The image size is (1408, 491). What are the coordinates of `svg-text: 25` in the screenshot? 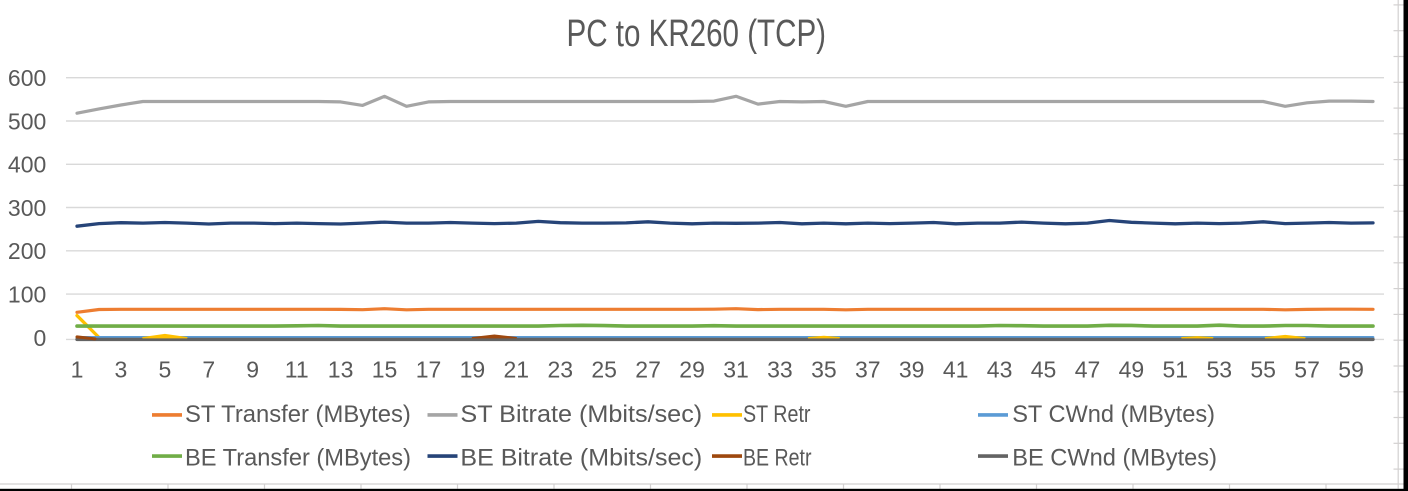 It's located at (604, 369).